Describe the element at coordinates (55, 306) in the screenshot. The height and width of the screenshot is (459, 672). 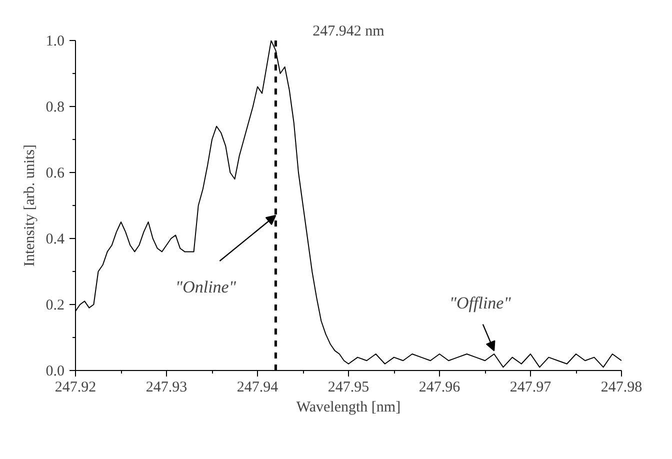
I see `y-tick-label: 0.2` at that location.